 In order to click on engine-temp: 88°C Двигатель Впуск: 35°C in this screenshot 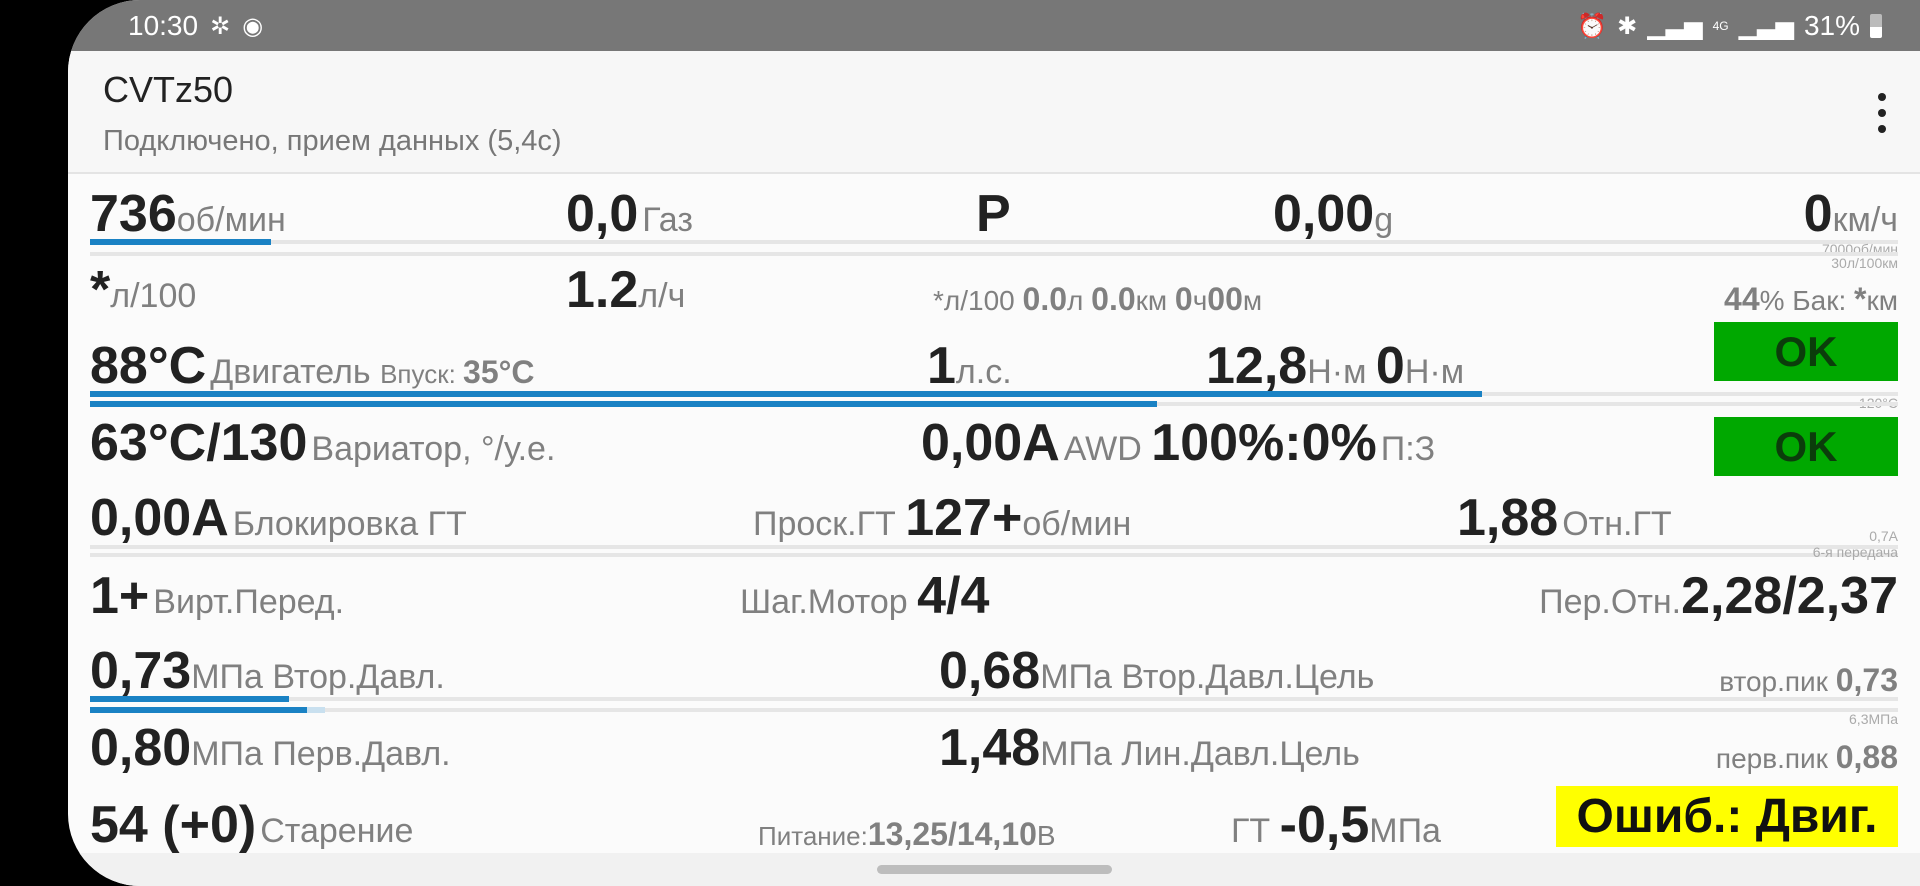, I will do `click(312, 366)`.